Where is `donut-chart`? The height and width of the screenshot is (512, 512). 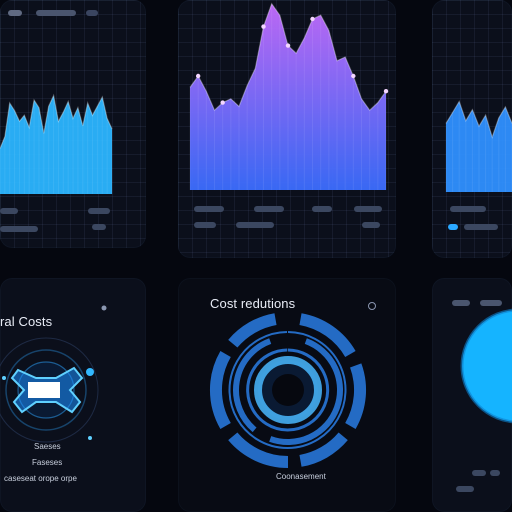 donut-chart is located at coordinates (486, 366).